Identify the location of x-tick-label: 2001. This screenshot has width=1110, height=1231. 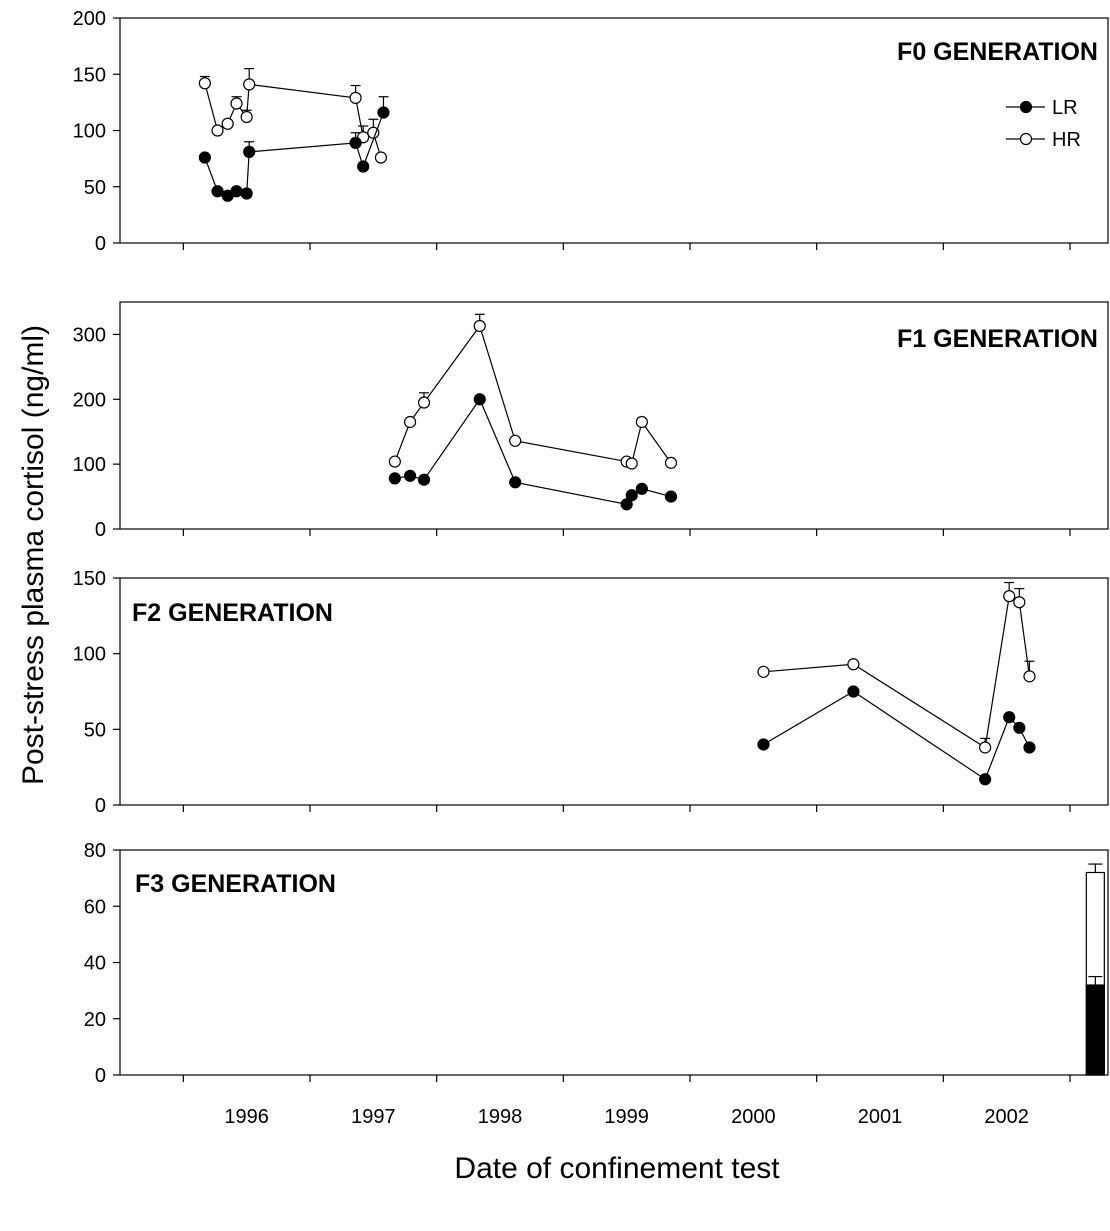
(880, 1117).